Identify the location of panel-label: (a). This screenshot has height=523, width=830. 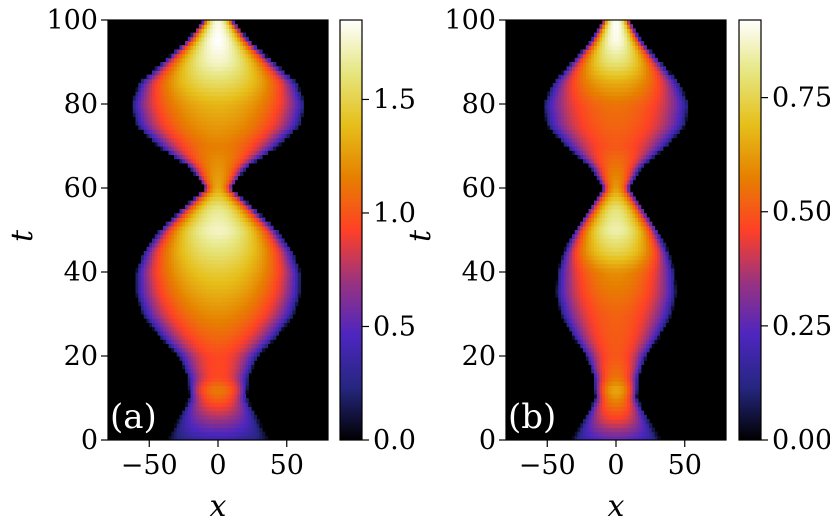
(133, 417).